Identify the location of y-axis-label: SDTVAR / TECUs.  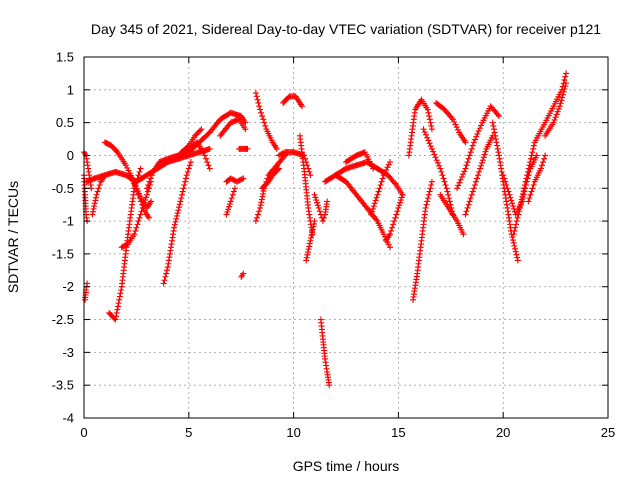
(13, 237).